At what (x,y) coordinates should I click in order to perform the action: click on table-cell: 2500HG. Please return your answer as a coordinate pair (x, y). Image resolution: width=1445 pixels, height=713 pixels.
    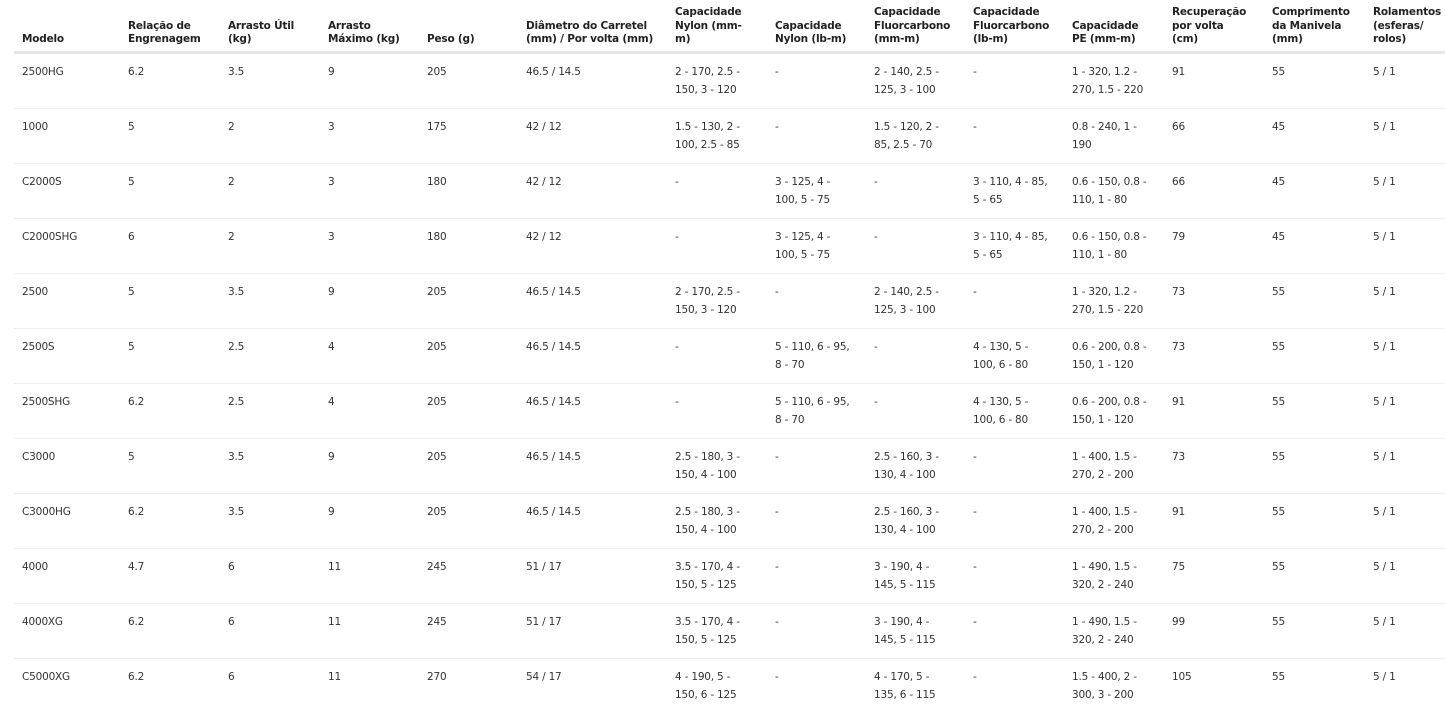
    Looking at the image, I should click on (67, 80).